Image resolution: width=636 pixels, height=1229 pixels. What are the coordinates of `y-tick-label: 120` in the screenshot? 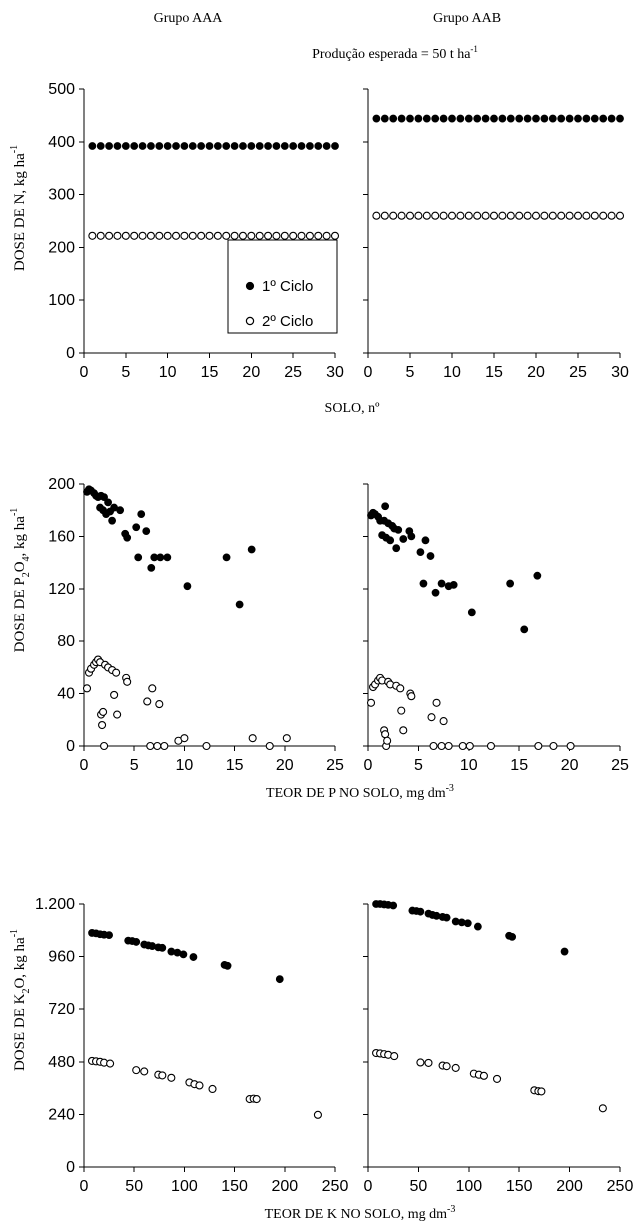 It's located at (61, 589).